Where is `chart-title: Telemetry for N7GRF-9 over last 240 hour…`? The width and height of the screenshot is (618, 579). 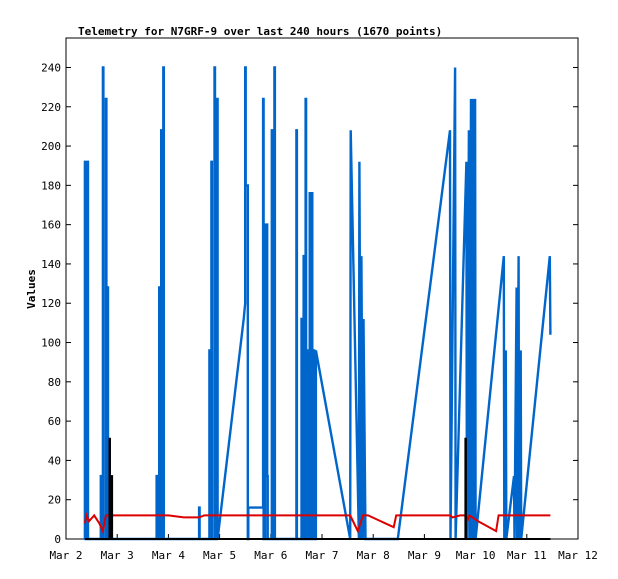 chart-title: Telemetry for N7GRF-9 over last 240 hour… is located at coordinates (260, 31).